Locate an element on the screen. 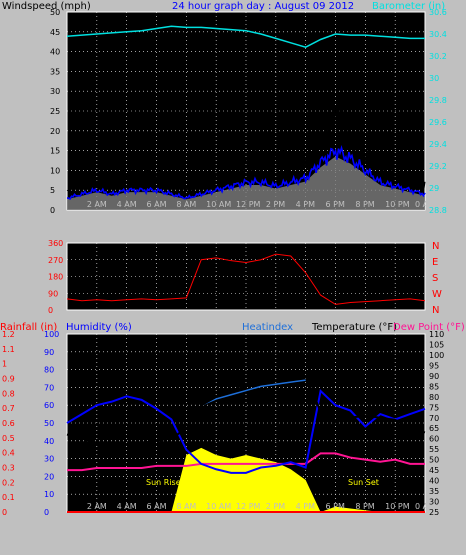  temp-tick-label: 40 is located at coordinates (434, 481).